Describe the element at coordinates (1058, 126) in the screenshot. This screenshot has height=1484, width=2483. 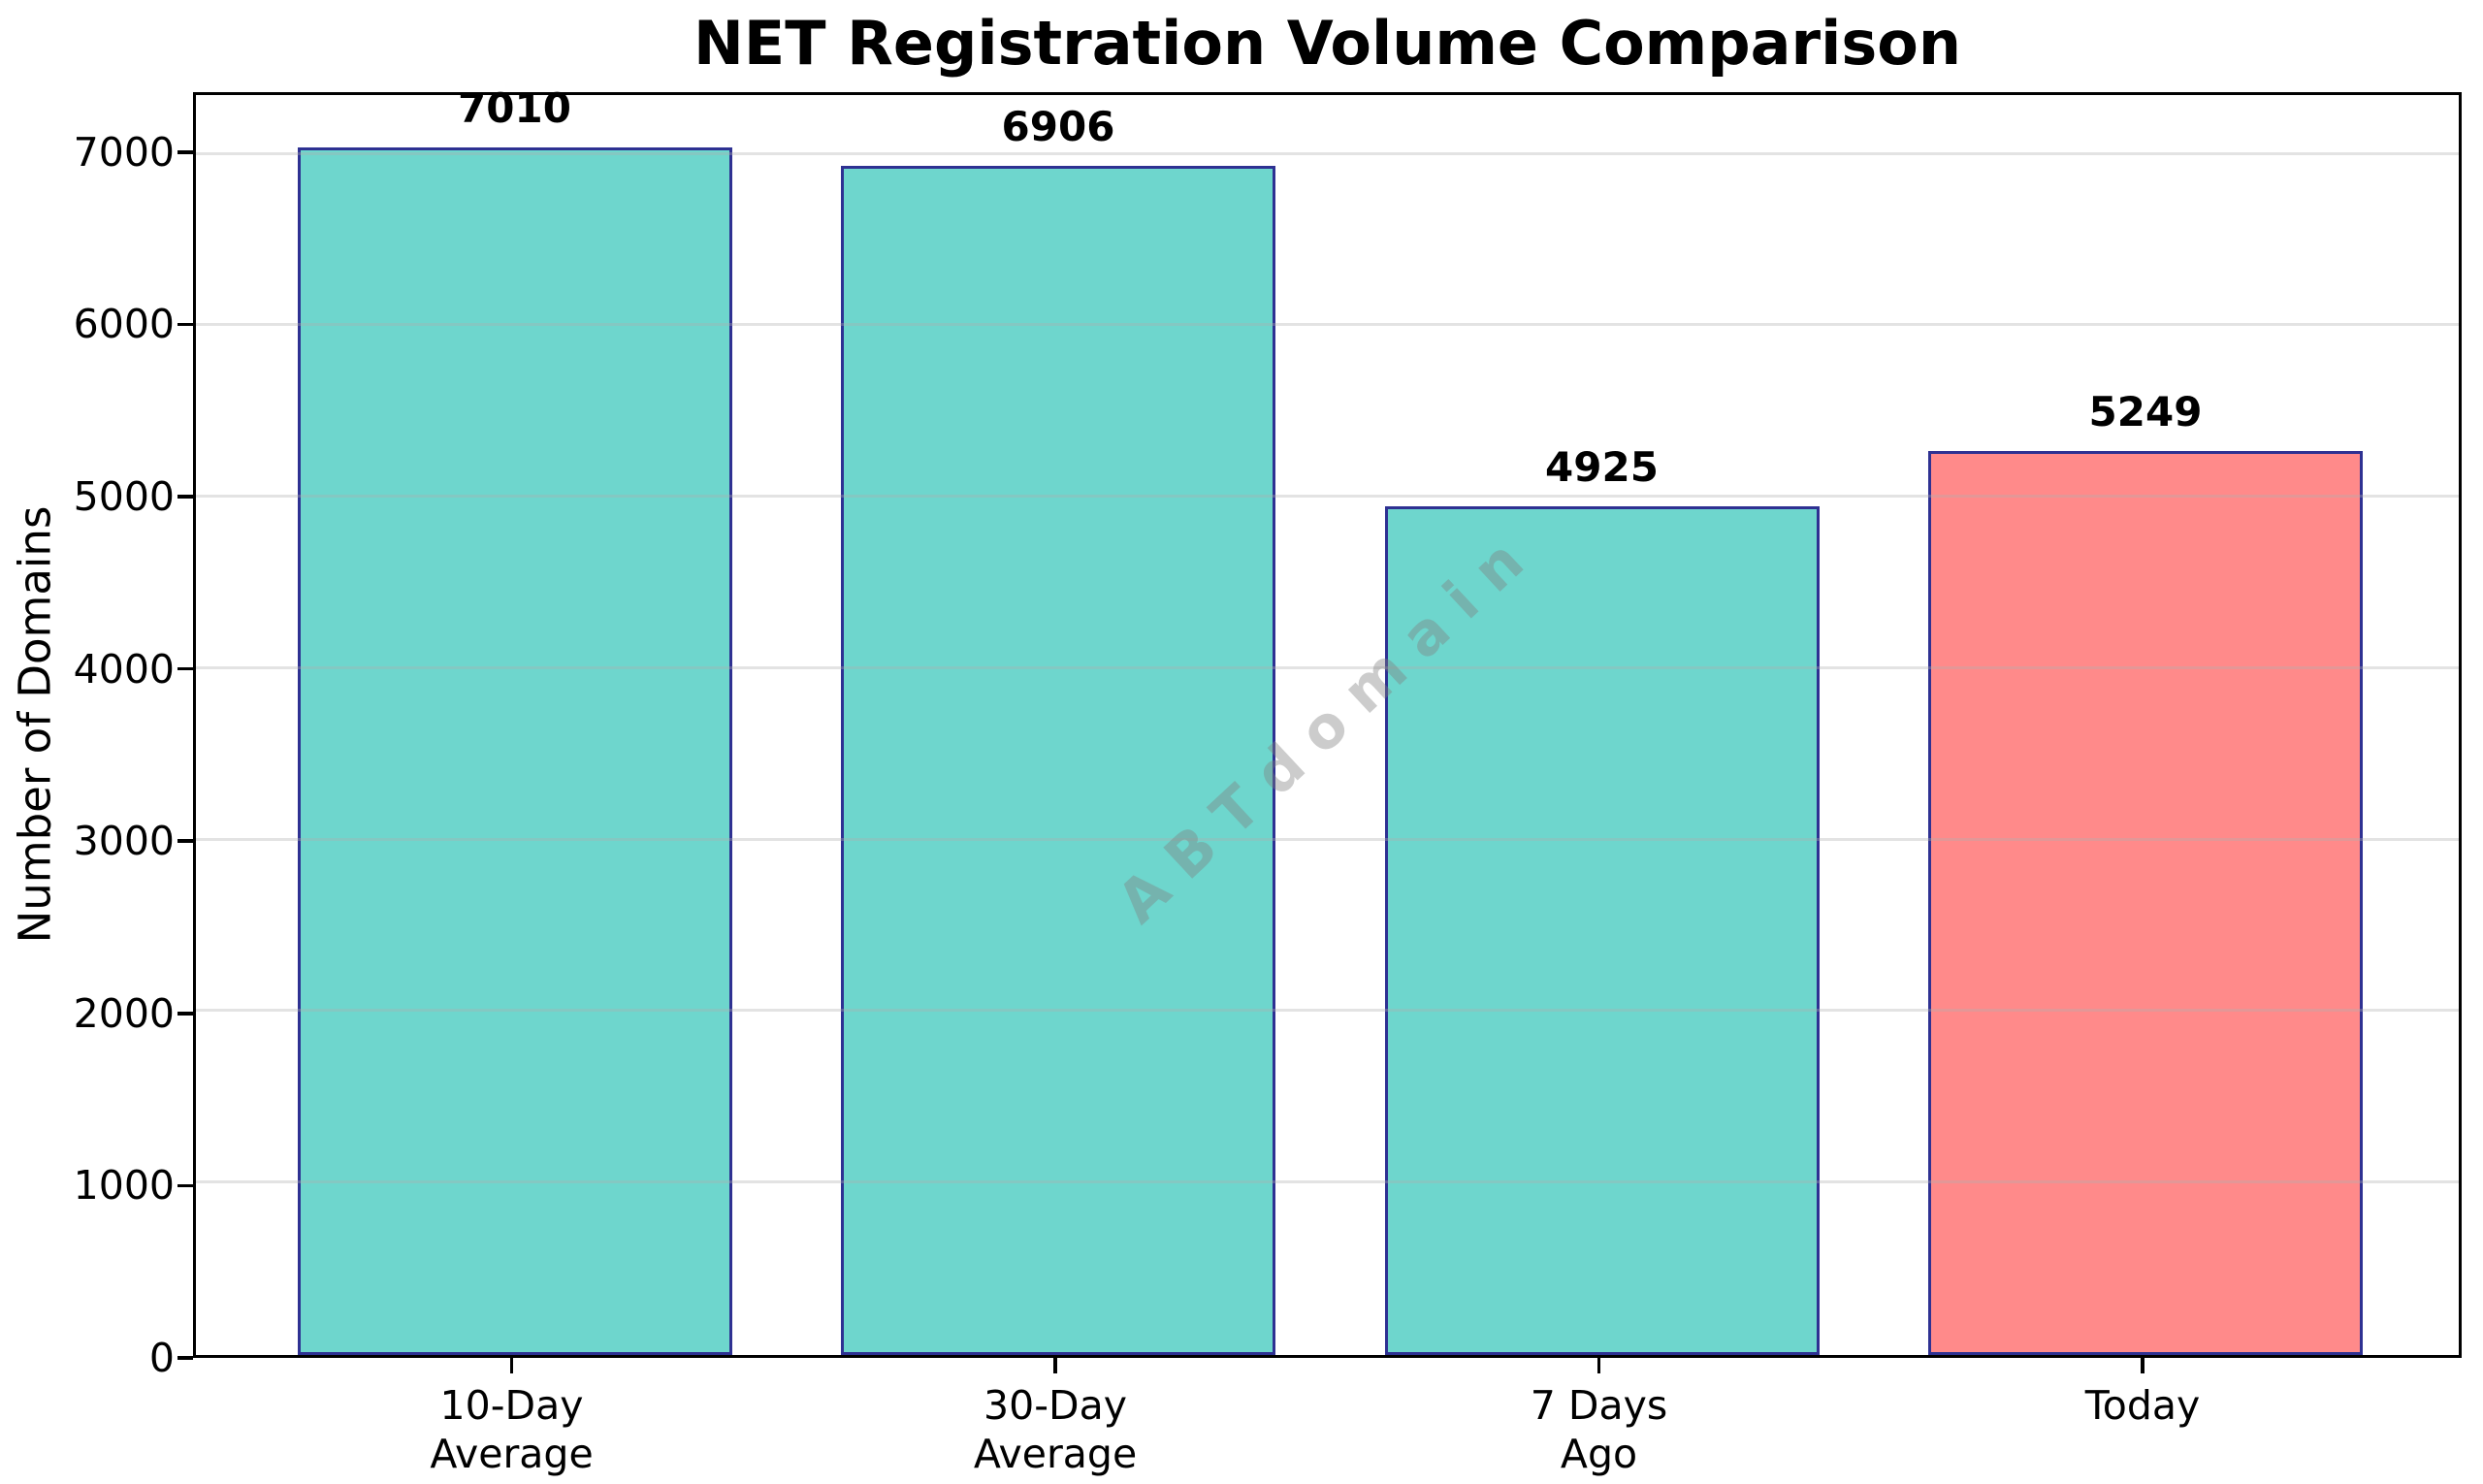
I see `bar-value-label: 6906` at that location.